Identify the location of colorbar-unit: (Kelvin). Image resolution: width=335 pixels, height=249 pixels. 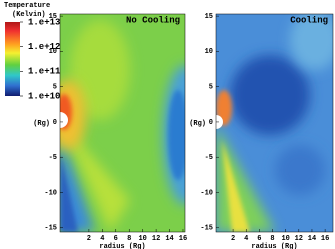
(29, 15).